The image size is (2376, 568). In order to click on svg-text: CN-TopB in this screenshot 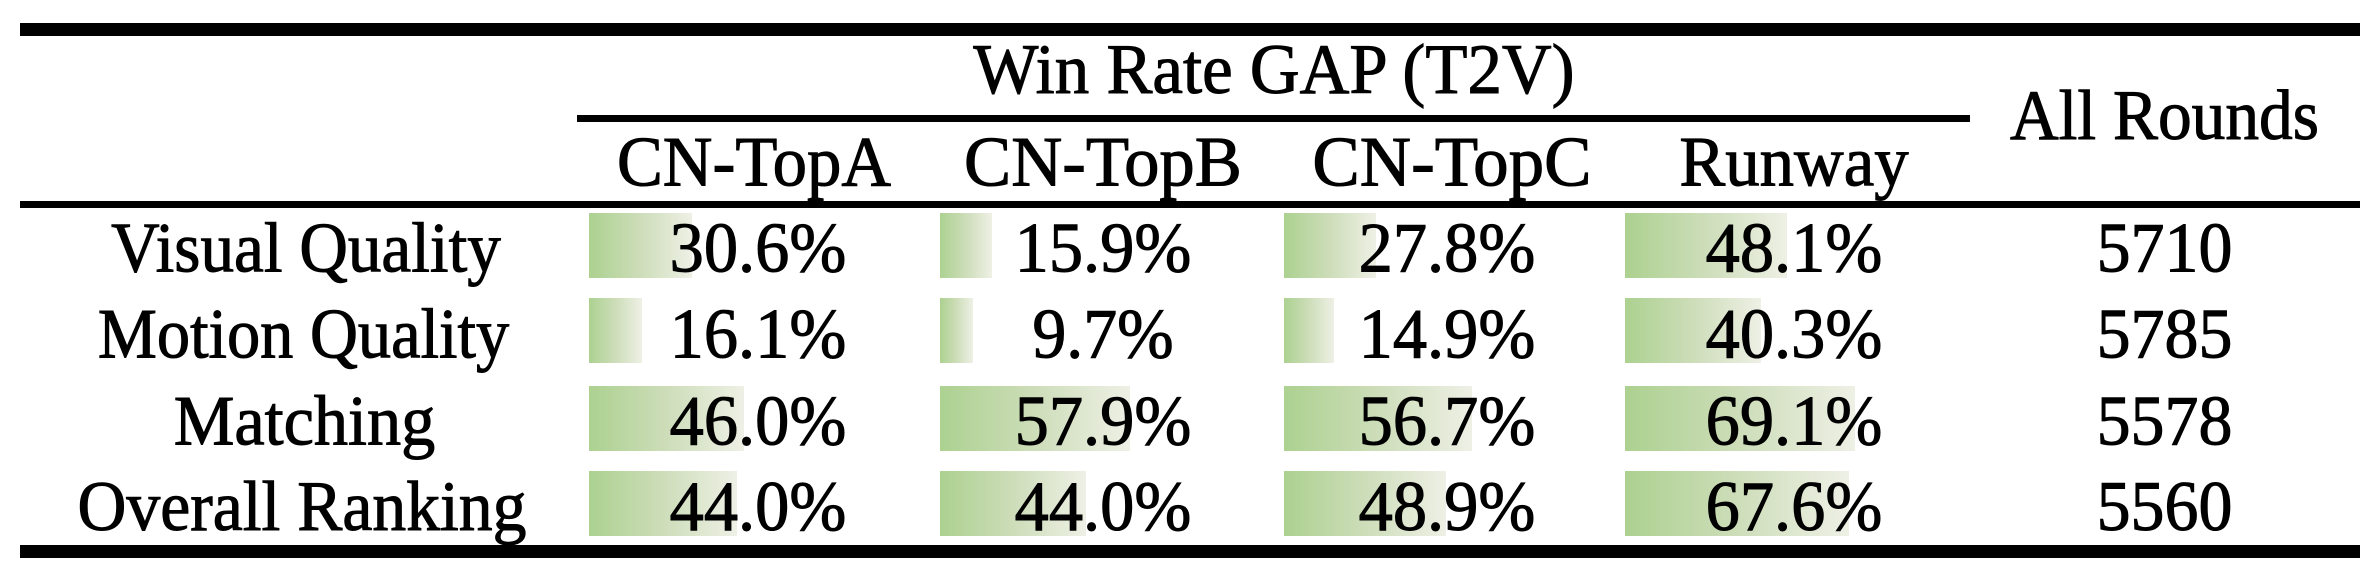, I will do `click(1103, 163)`.